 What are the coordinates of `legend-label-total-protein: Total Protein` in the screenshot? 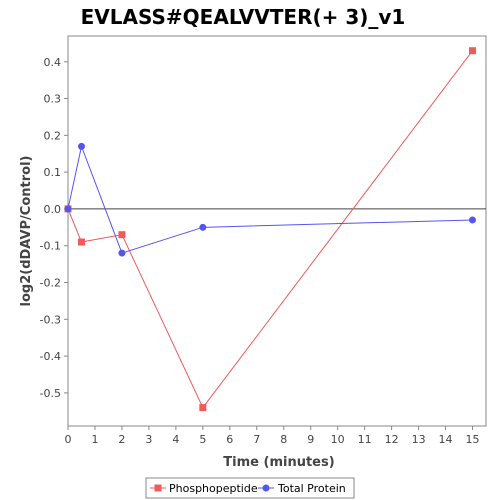 It's located at (311, 488).